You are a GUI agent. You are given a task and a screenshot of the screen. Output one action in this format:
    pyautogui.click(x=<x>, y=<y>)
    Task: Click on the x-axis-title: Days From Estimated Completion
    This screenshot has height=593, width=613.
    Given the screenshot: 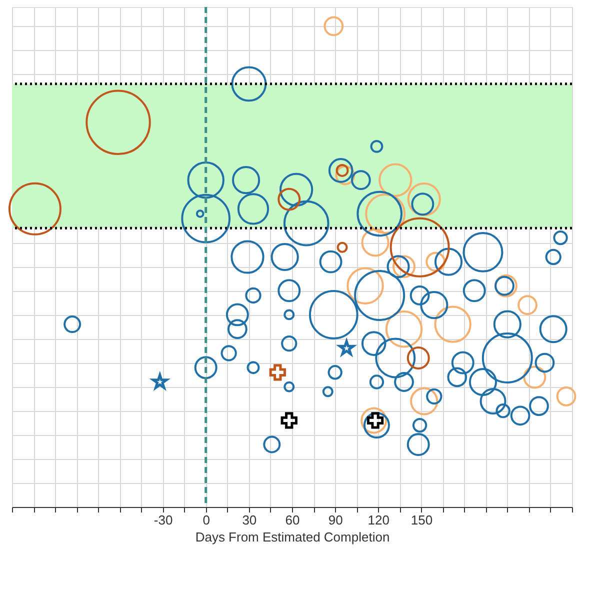 What is the action you would take?
    pyautogui.click(x=292, y=537)
    